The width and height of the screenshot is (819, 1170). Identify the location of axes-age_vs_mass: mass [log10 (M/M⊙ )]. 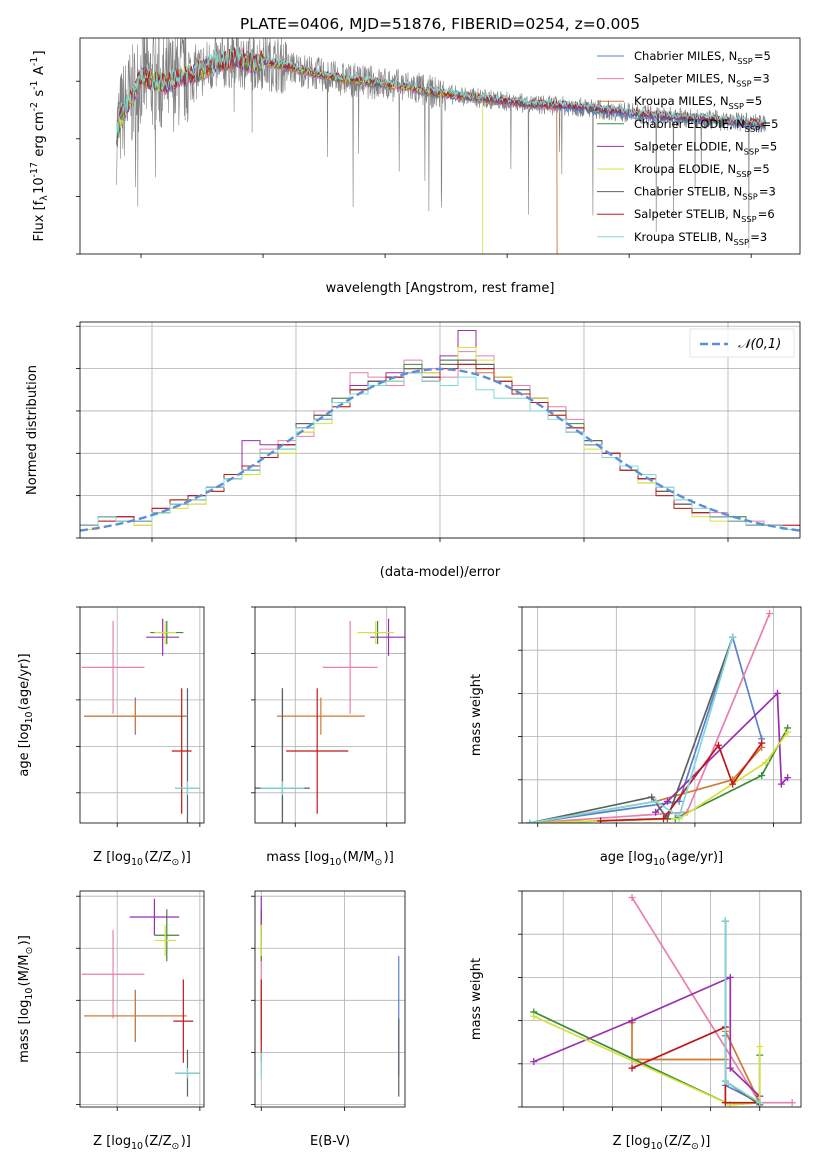
(328, 737).